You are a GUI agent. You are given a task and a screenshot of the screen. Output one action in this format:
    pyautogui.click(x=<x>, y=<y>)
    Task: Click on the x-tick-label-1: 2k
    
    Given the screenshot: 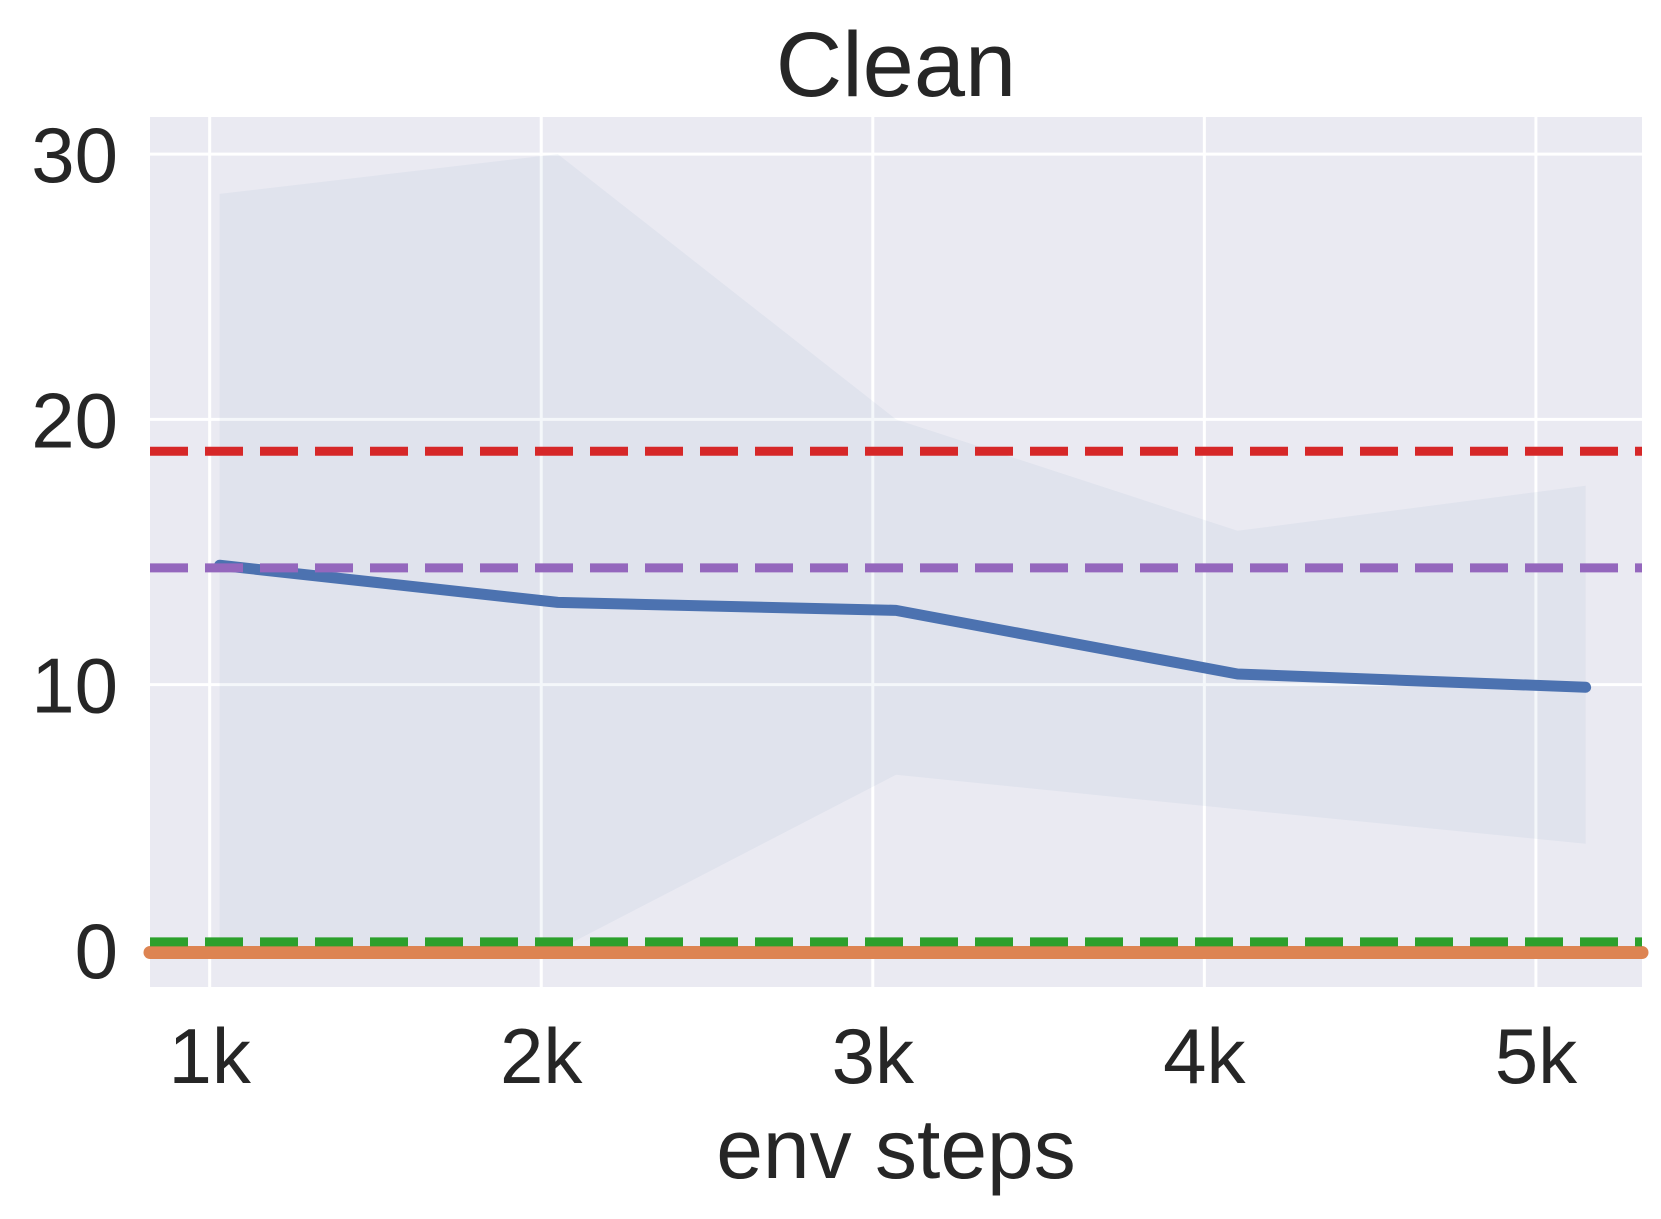 What is the action you would take?
    pyautogui.click(x=541, y=1056)
    